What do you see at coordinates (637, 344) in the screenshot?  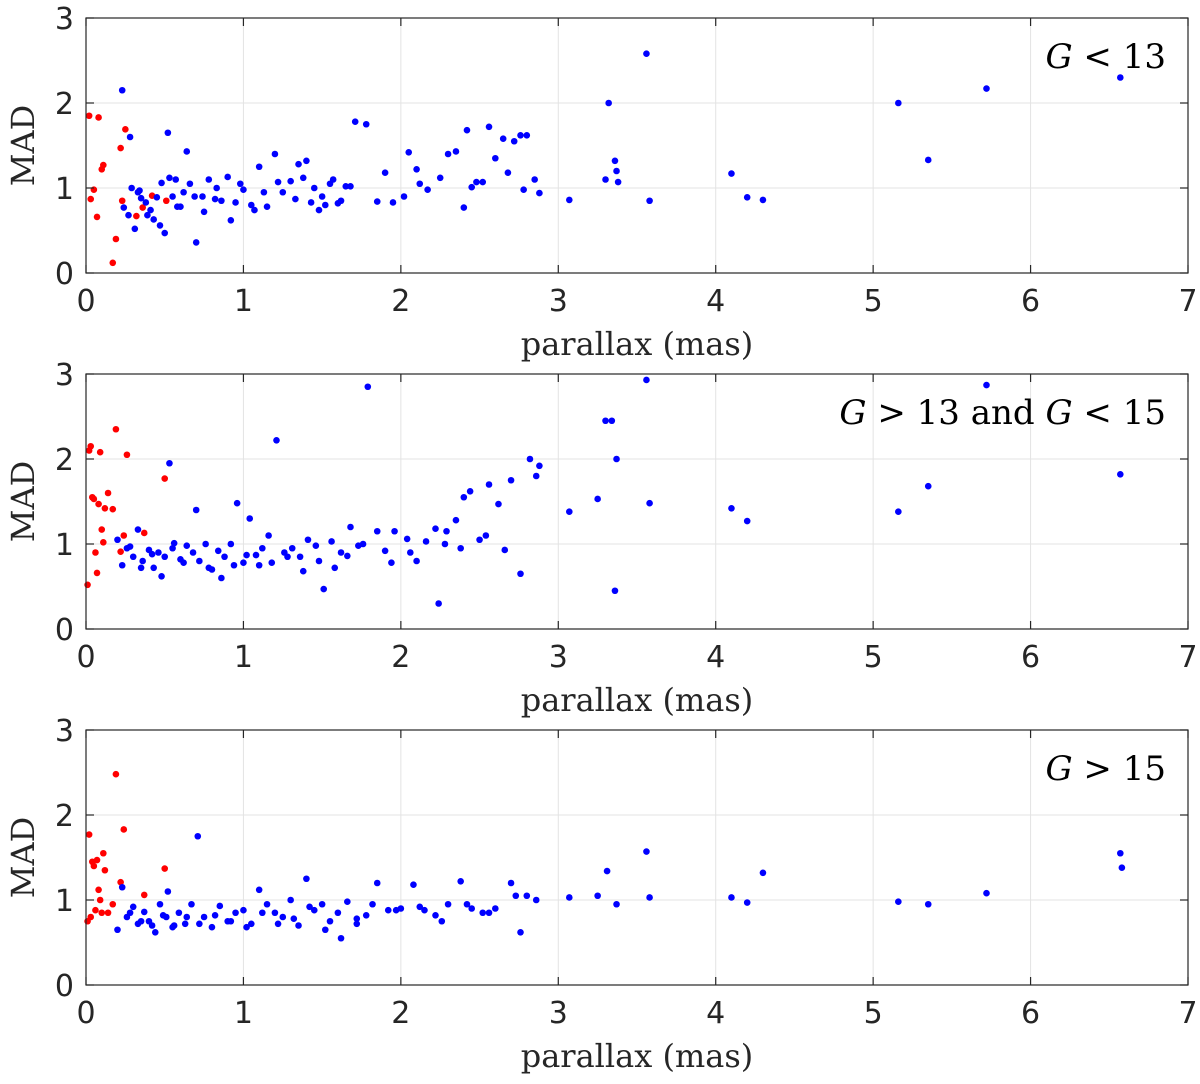 I see `x-axis-label: parallax (mas)` at bounding box center [637, 344].